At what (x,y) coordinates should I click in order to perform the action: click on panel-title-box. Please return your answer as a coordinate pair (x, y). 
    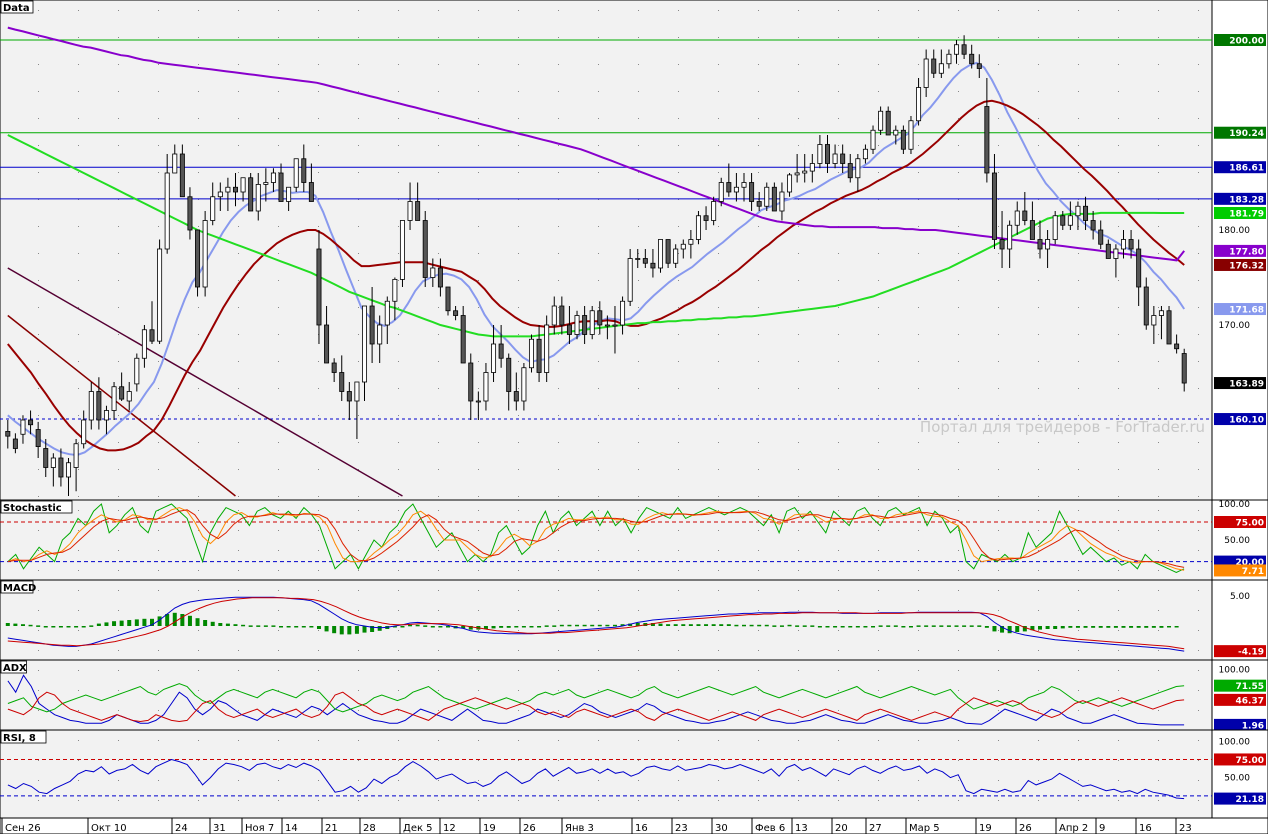
    Looking at the image, I should click on (17, 587).